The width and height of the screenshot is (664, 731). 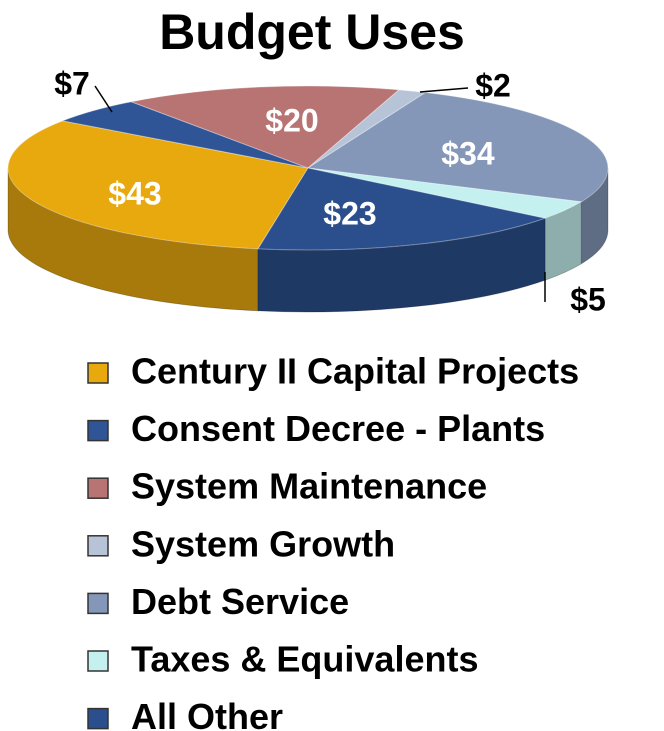 What do you see at coordinates (309, 486) in the screenshot?
I see `legend-label: System Maintenance` at bounding box center [309, 486].